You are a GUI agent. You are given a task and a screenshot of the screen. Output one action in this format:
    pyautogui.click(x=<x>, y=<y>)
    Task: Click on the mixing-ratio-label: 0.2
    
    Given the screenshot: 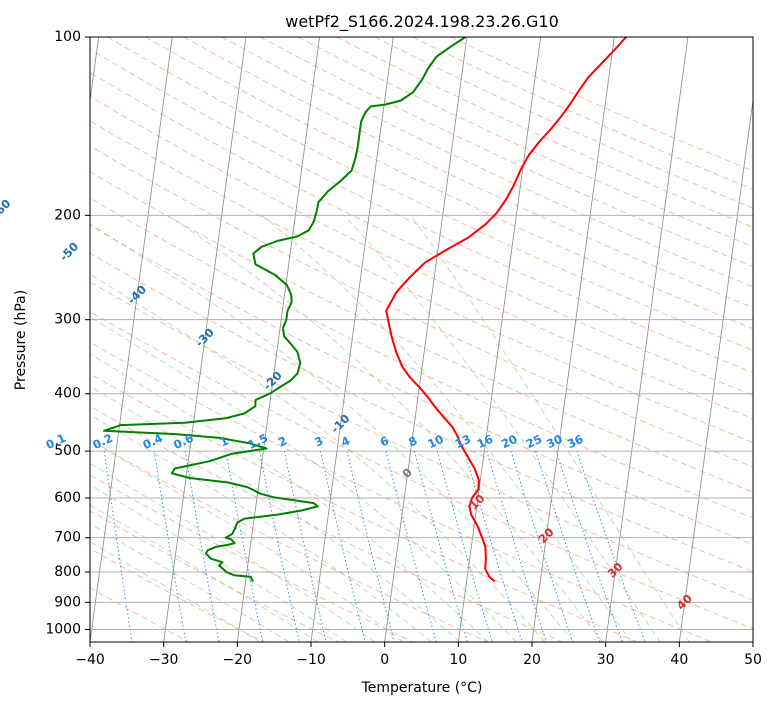 What is the action you would take?
    pyautogui.click(x=102, y=441)
    